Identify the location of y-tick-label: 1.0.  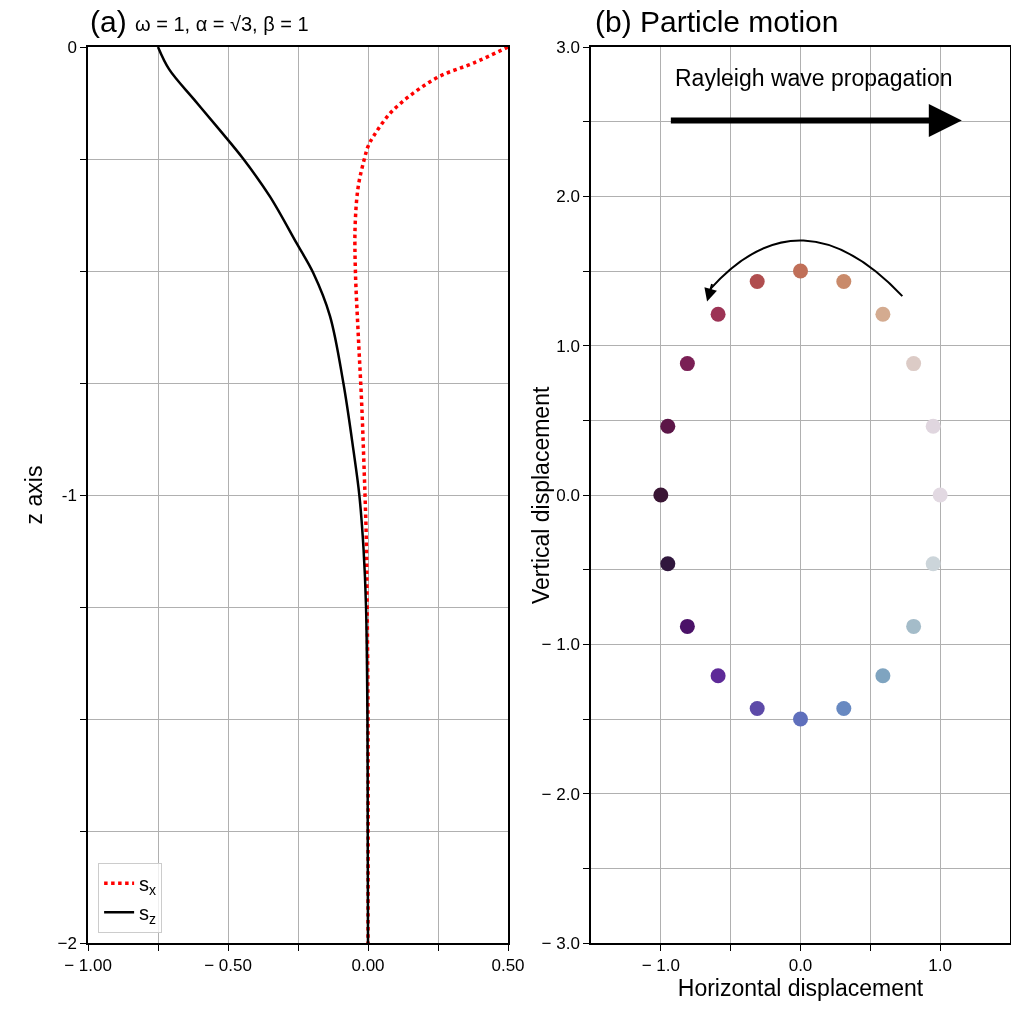
(568, 346).